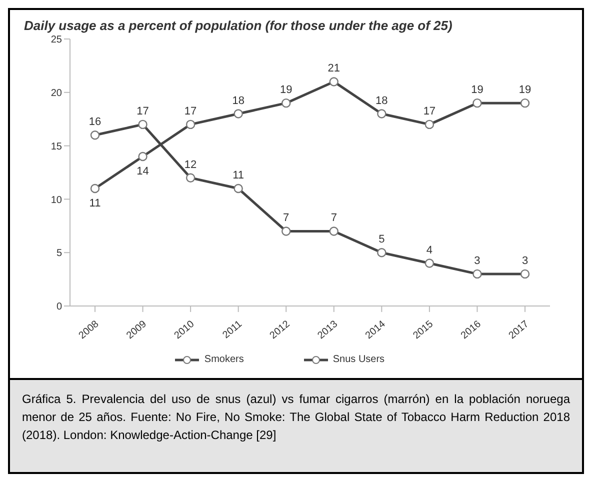 The width and height of the screenshot is (594, 489). I want to click on data-label: 12, so click(190, 164).